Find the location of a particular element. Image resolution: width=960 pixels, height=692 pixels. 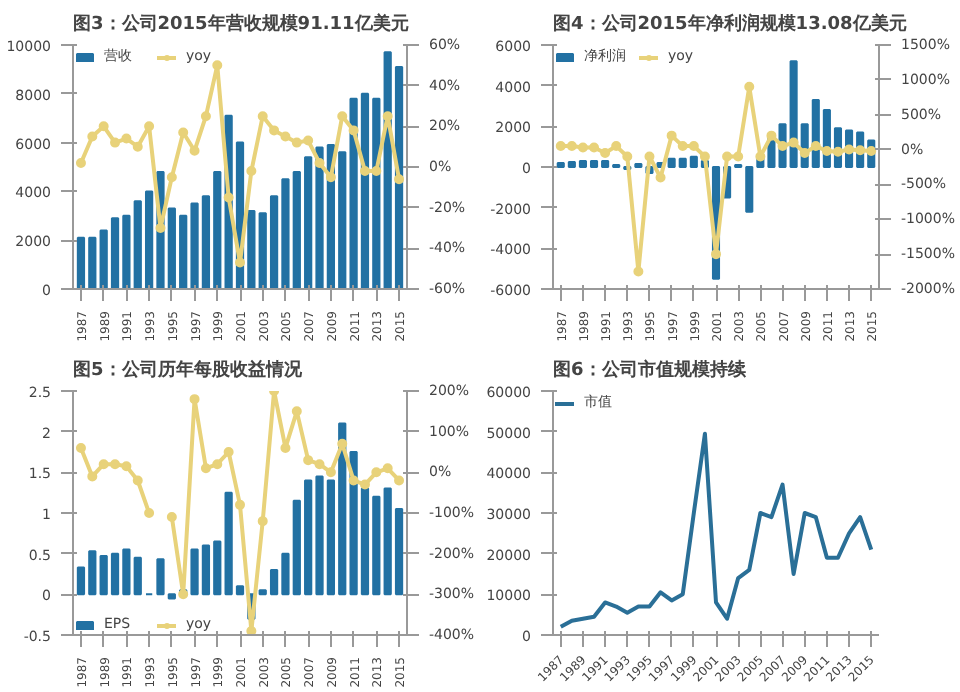

chart-title: 图6：公司市值规模持续 is located at coordinates (650, 370).